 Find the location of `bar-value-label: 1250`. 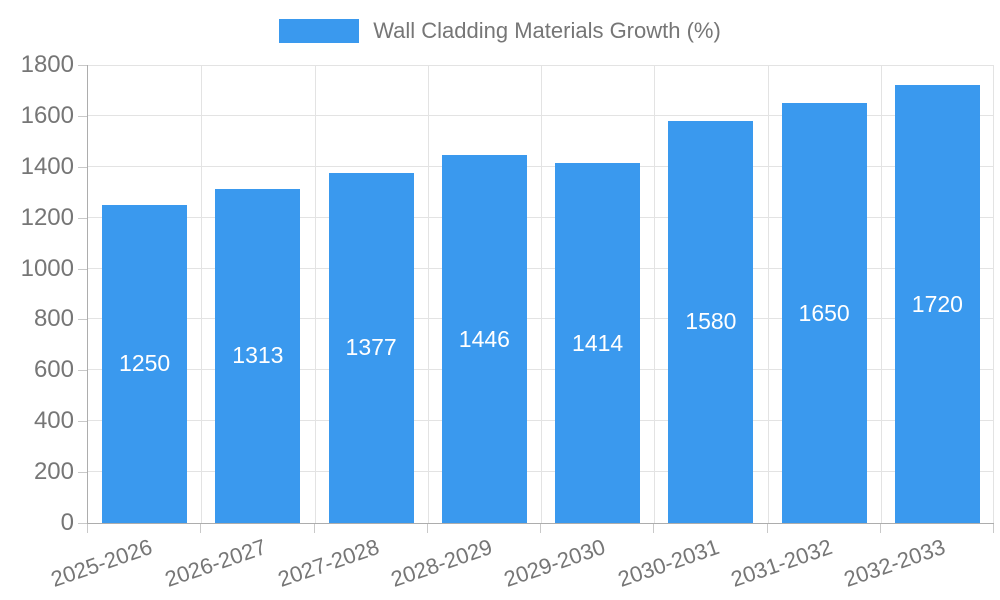

bar-value-label: 1250 is located at coordinates (145, 363).